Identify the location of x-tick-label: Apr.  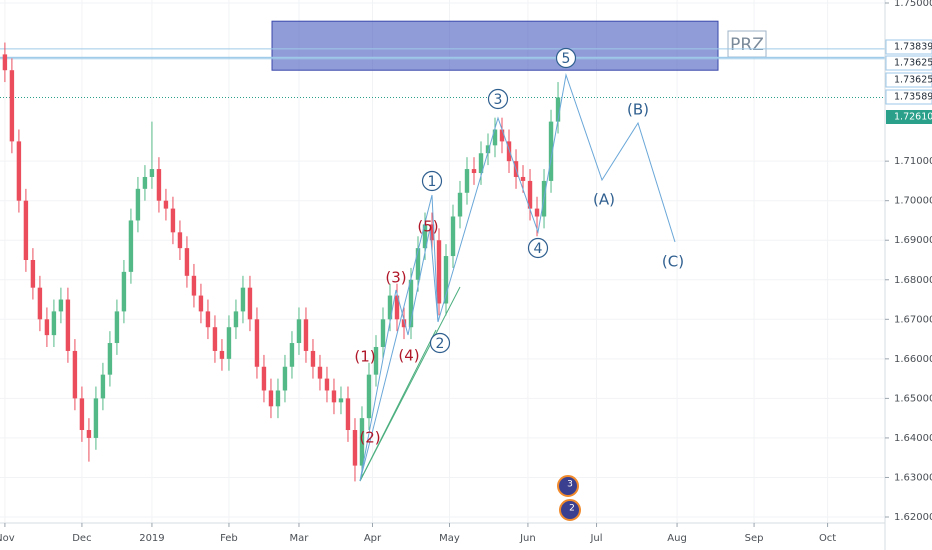
(373, 538).